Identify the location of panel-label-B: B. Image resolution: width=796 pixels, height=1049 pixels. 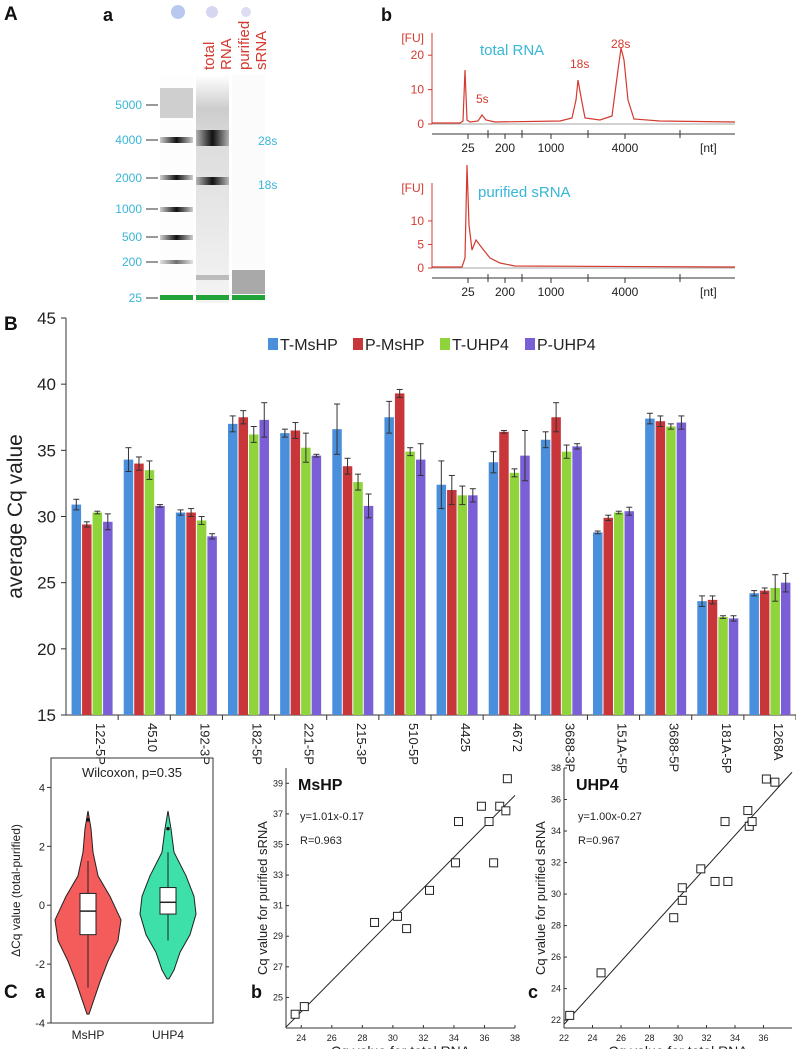
(11, 324).